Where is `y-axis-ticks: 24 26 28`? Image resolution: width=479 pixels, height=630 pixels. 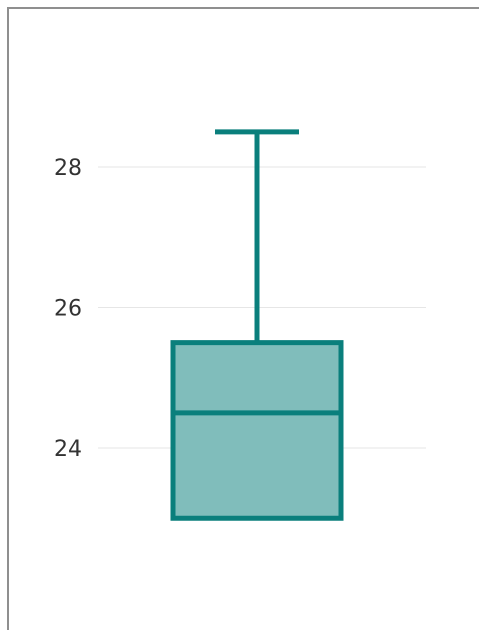 y-axis-ticks: 24 26 28 is located at coordinates (68, 309).